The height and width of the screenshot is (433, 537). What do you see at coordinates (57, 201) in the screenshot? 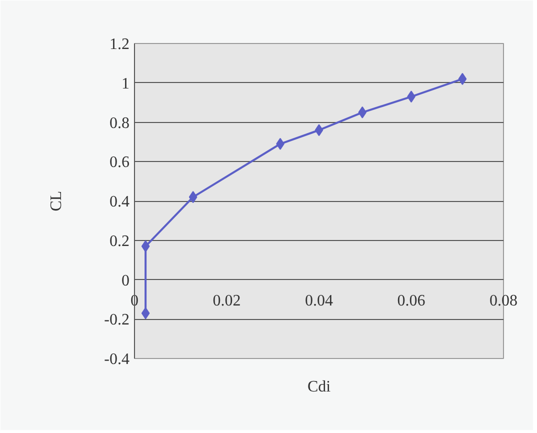
I see `y-axis-title: CL` at bounding box center [57, 201].